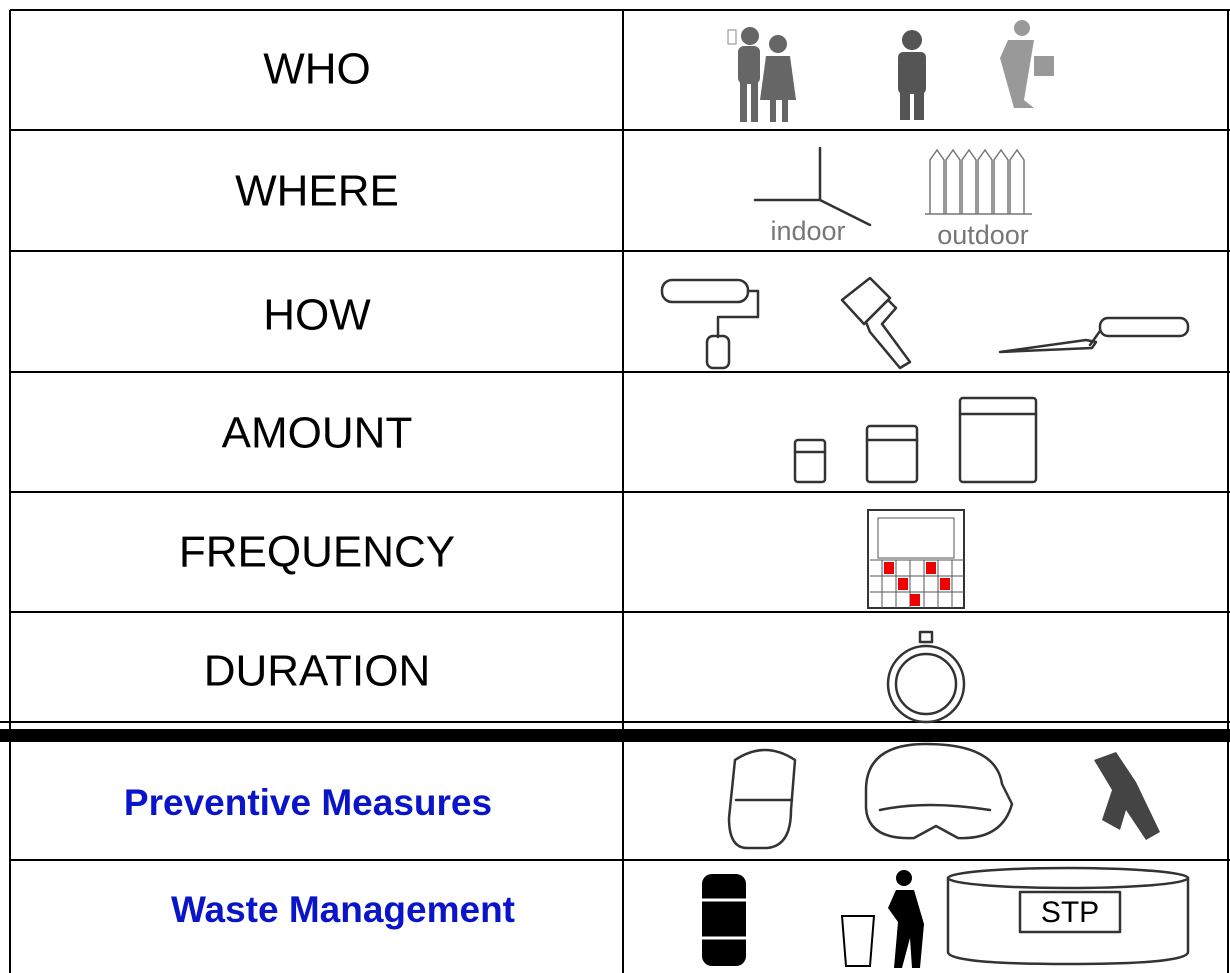 This screenshot has width=1230, height=973. What do you see at coordinates (882, 919) in the screenshot?
I see `litter-bin-icon` at bounding box center [882, 919].